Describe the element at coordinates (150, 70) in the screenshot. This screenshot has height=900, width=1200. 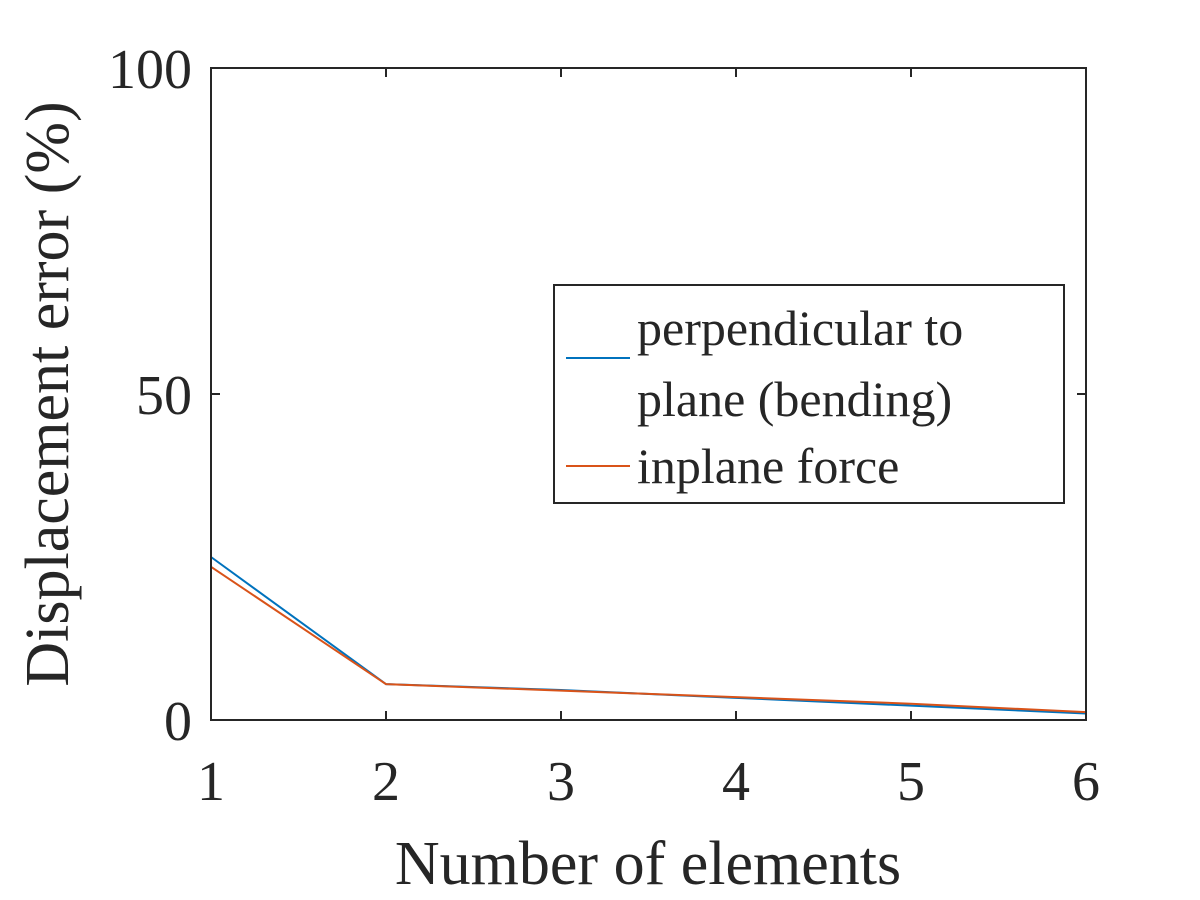
I see `y-tick-label: 100` at that location.